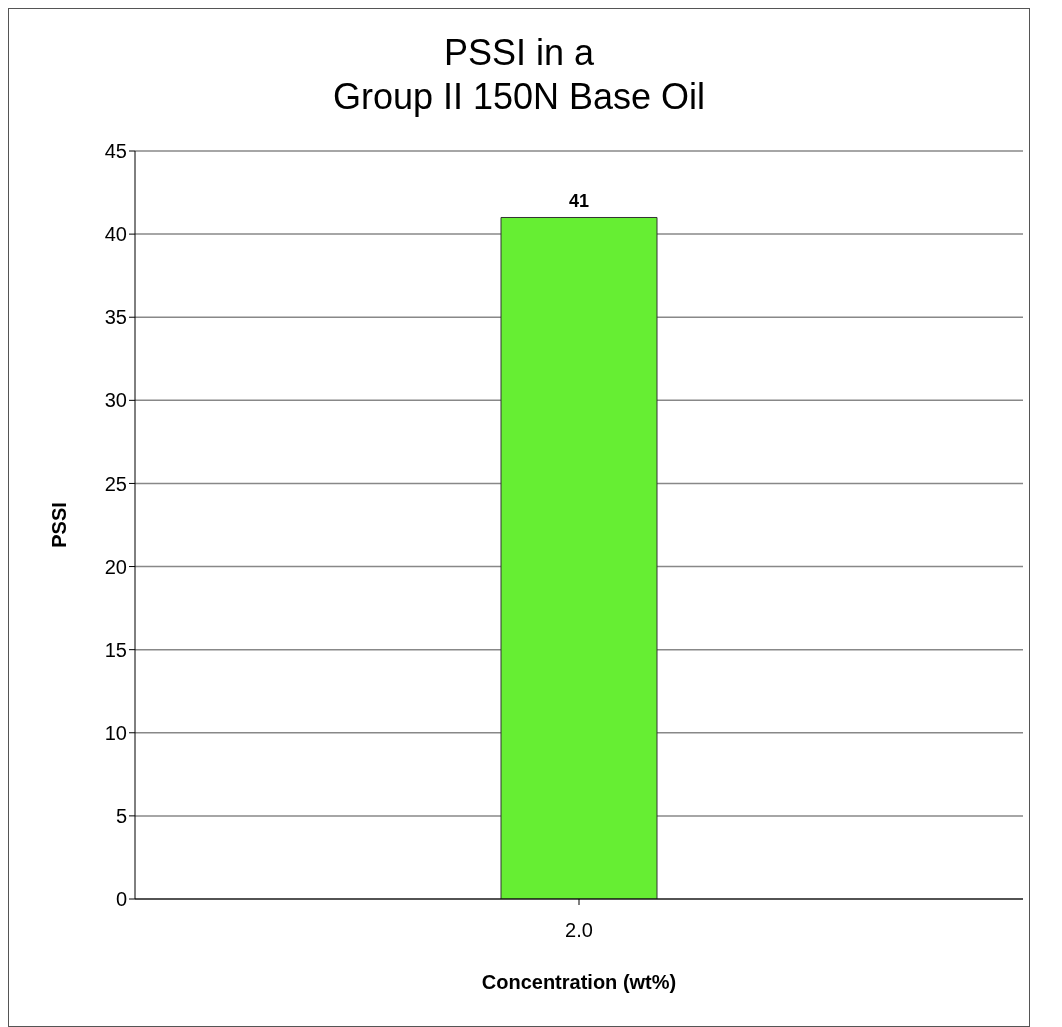 The image size is (1062, 1027). What do you see at coordinates (115, 732) in the screenshot?
I see `y-tick-label: 10` at bounding box center [115, 732].